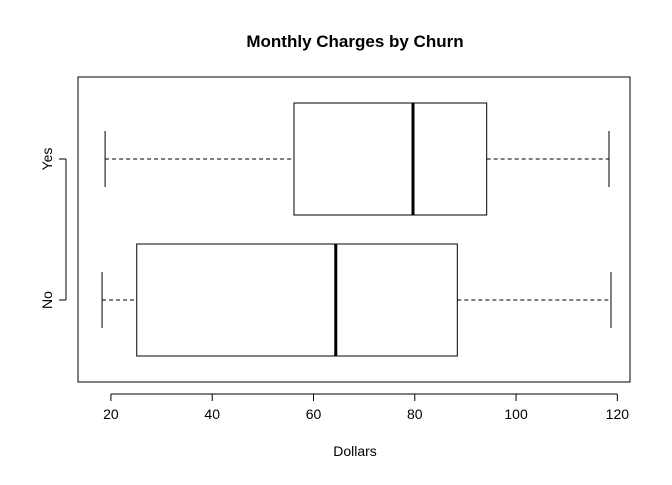 The image size is (672, 485). Describe the element at coordinates (111, 414) in the screenshot. I see `x-tick-label-20: 20` at that location.